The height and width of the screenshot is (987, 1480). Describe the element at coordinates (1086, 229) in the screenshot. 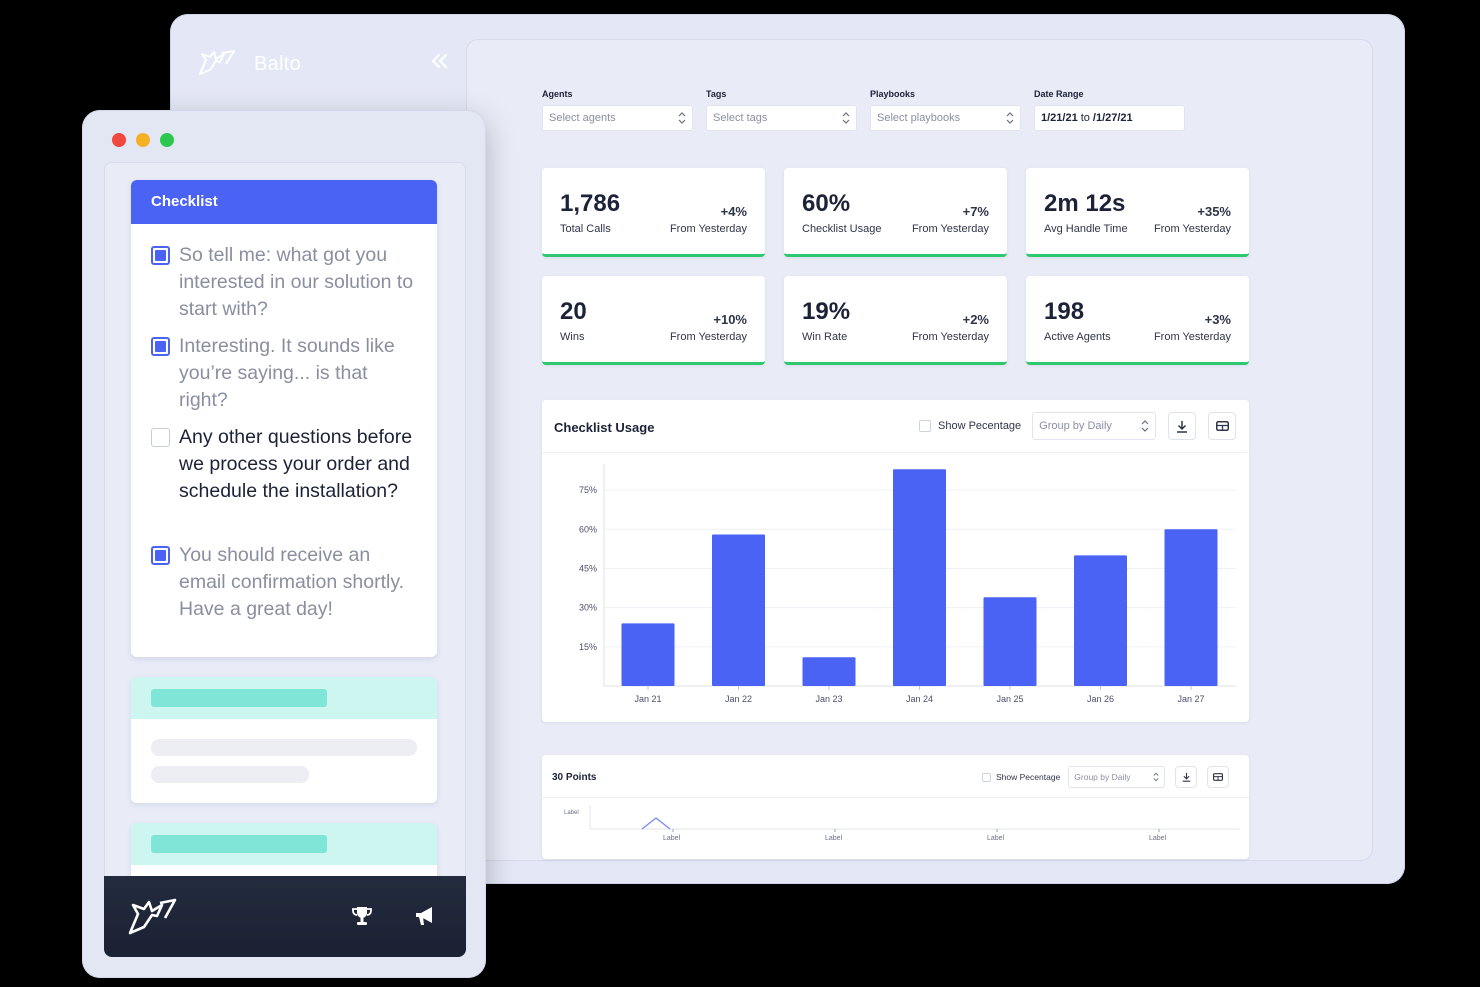

I see `stat-label: Avg Handle Time` at that location.